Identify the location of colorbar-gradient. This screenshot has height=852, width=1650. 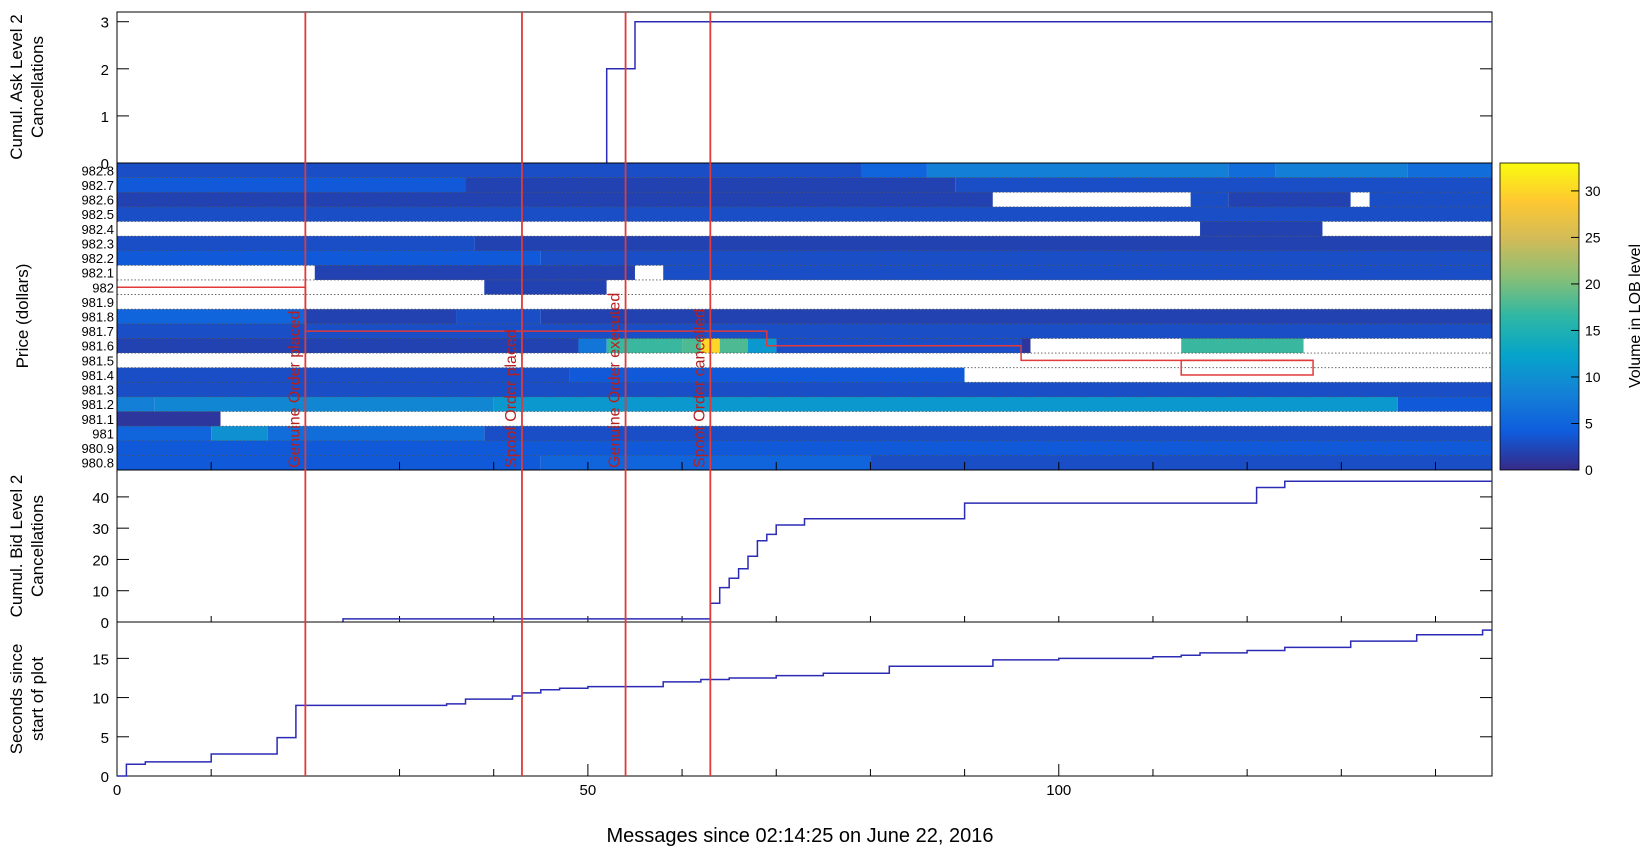
(1539, 316).